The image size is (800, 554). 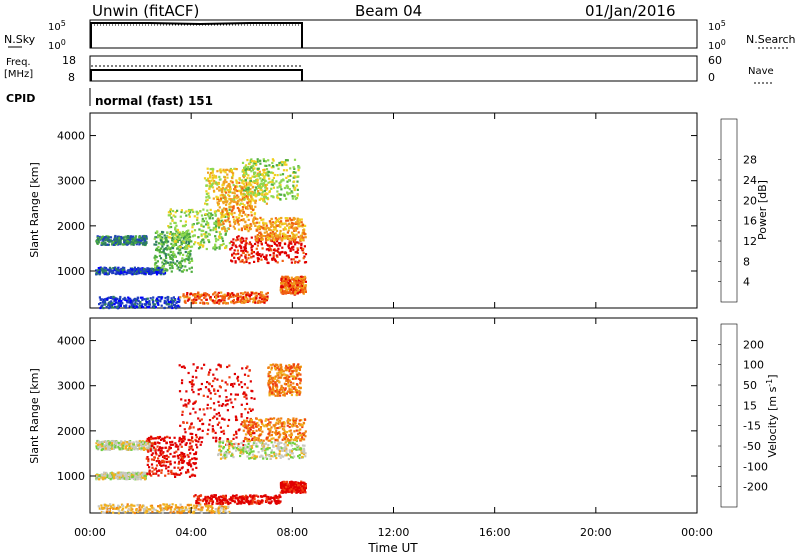 I want to click on power-ytick-label: 3000, so click(x=71, y=181).